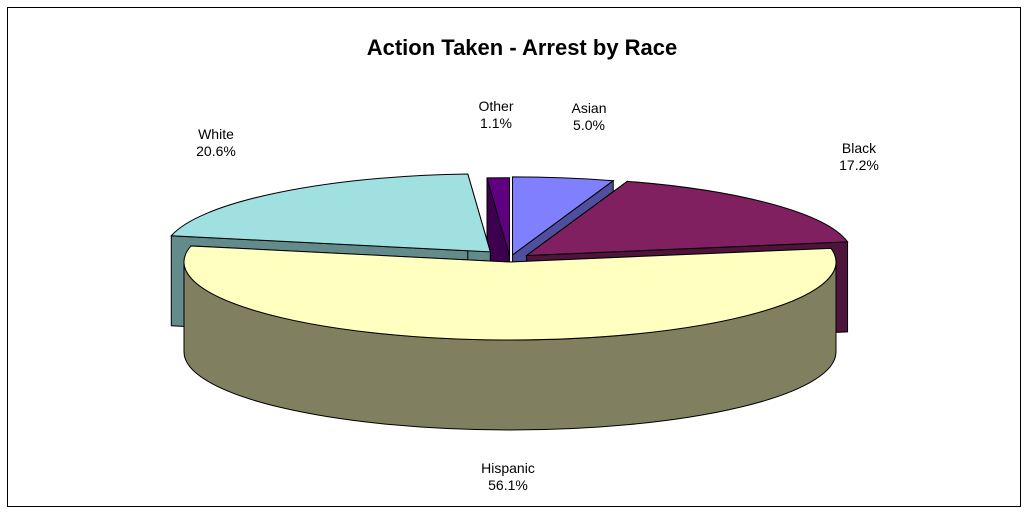 This screenshot has height=514, width=1029. Describe the element at coordinates (588, 108) in the screenshot. I see `slice-label-name: Asian` at that location.